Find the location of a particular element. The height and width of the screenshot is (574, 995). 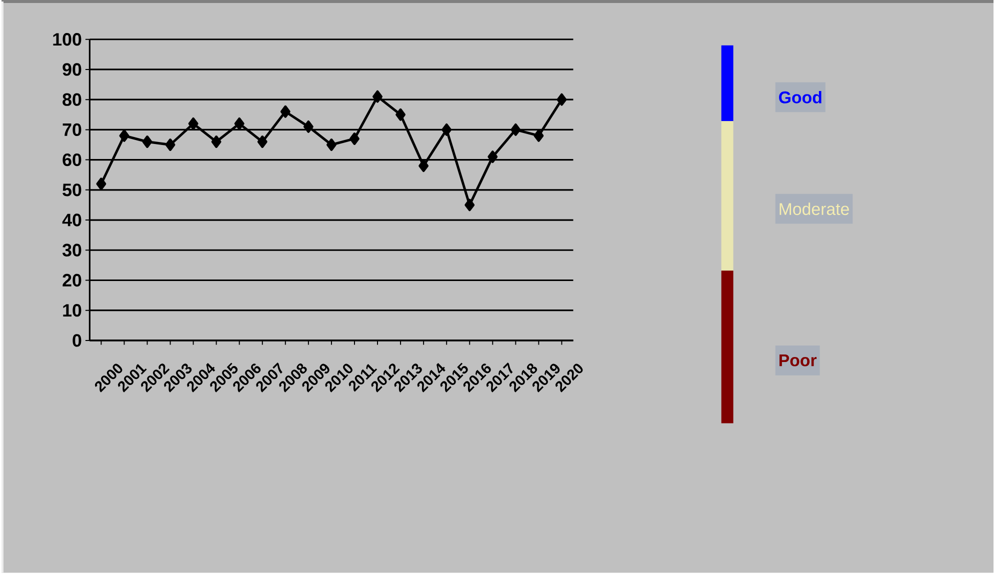

y-tick-label: 80 is located at coordinates (72, 99).